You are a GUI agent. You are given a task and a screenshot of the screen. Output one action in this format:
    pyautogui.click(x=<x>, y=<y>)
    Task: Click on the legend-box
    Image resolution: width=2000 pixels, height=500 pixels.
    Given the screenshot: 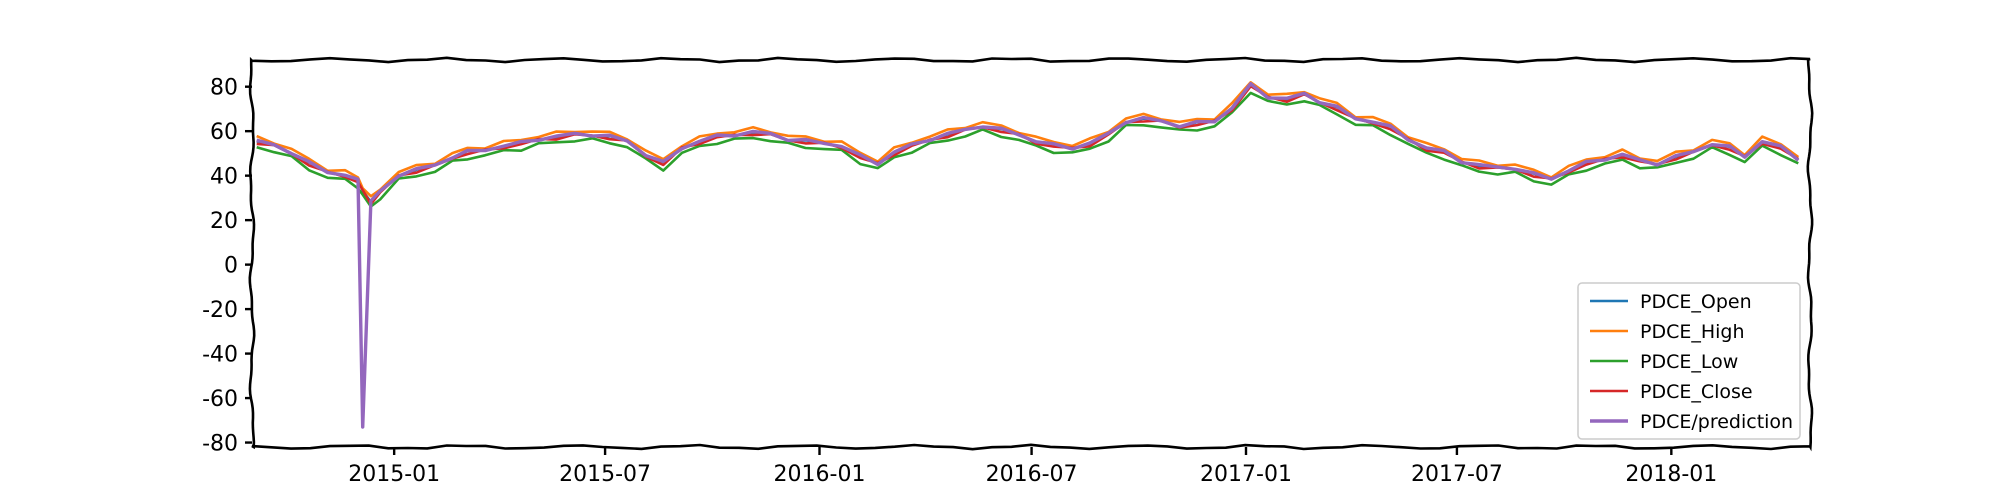 What is the action you would take?
    pyautogui.click(x=1689, y=361)
    